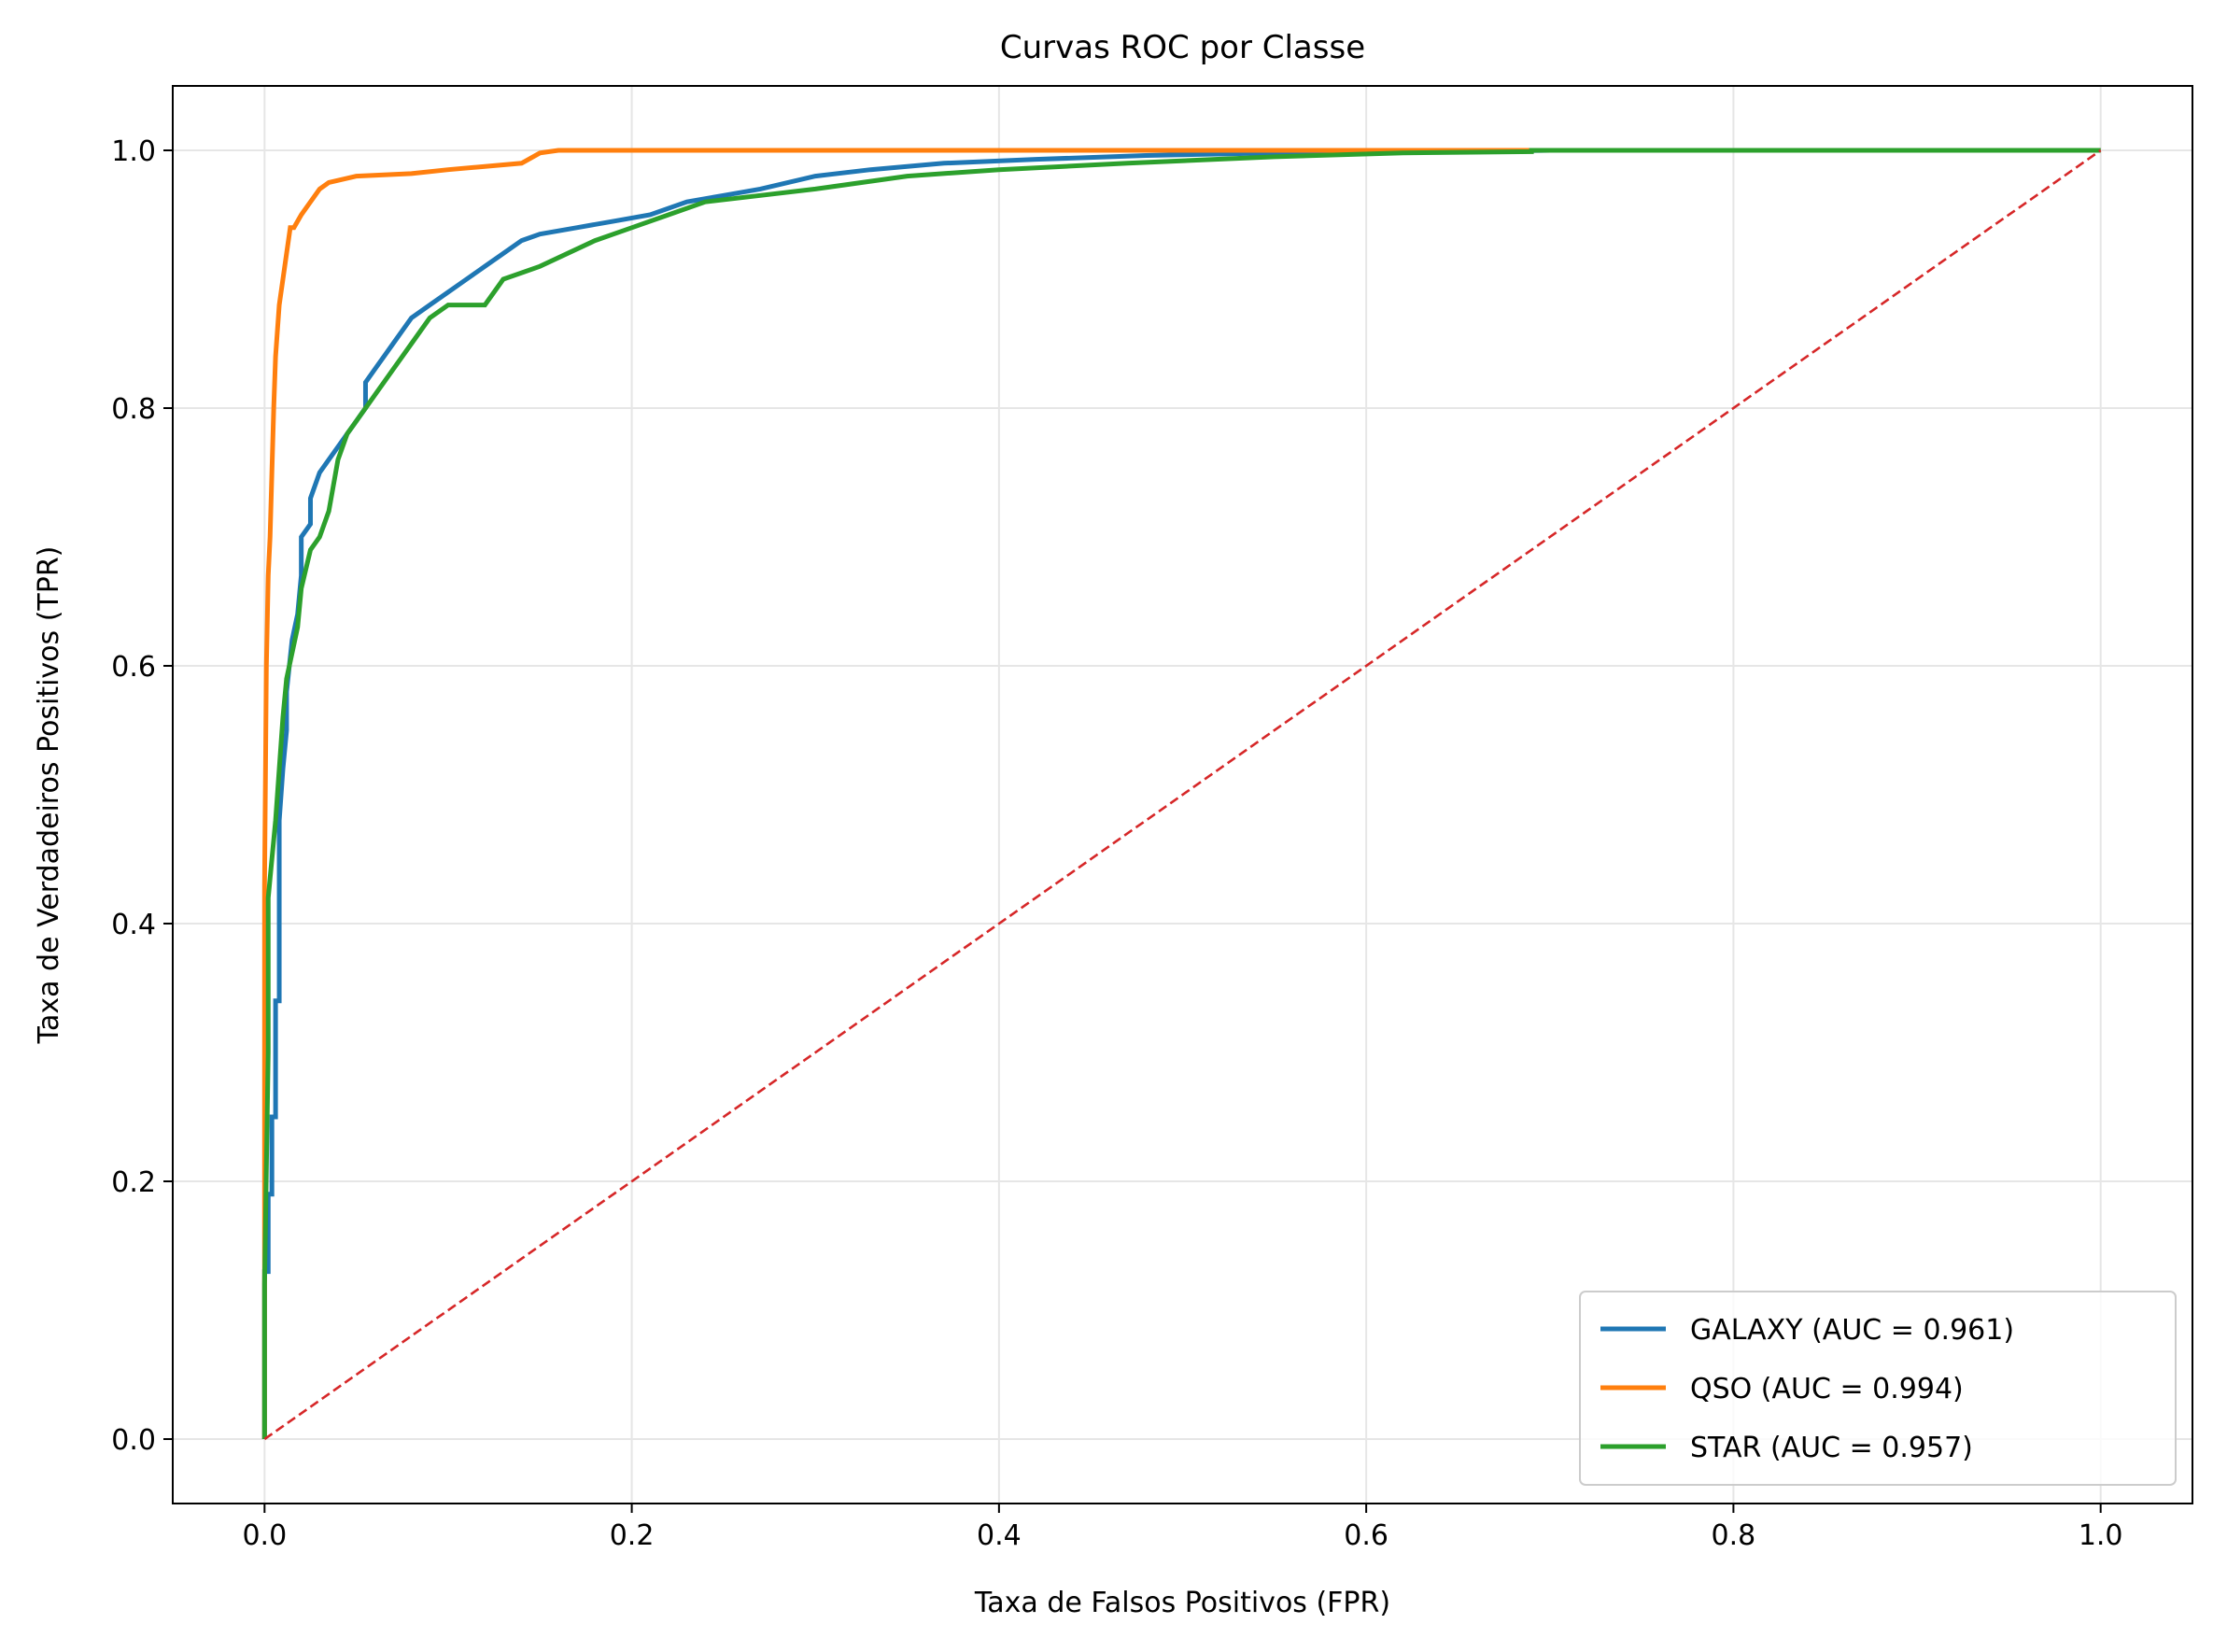 This screenshot has width=2213, height=1652. Describe the element at coordinates (265, 1535) in the screenshot. I see `x-tick-label: 0.0` at that location.